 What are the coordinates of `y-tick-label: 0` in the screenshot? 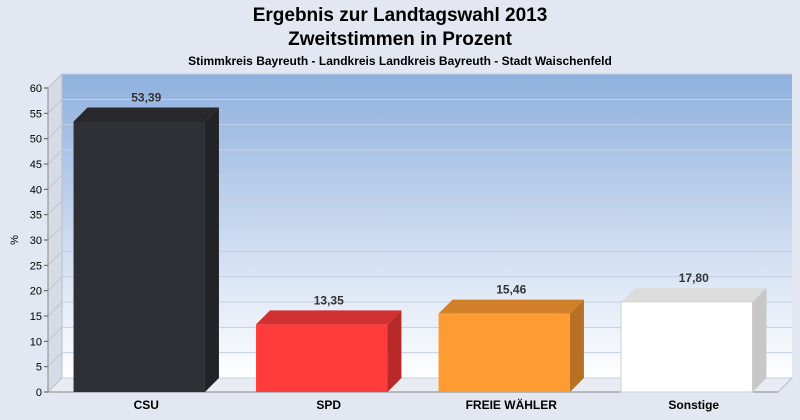 It's located at (39, 393).